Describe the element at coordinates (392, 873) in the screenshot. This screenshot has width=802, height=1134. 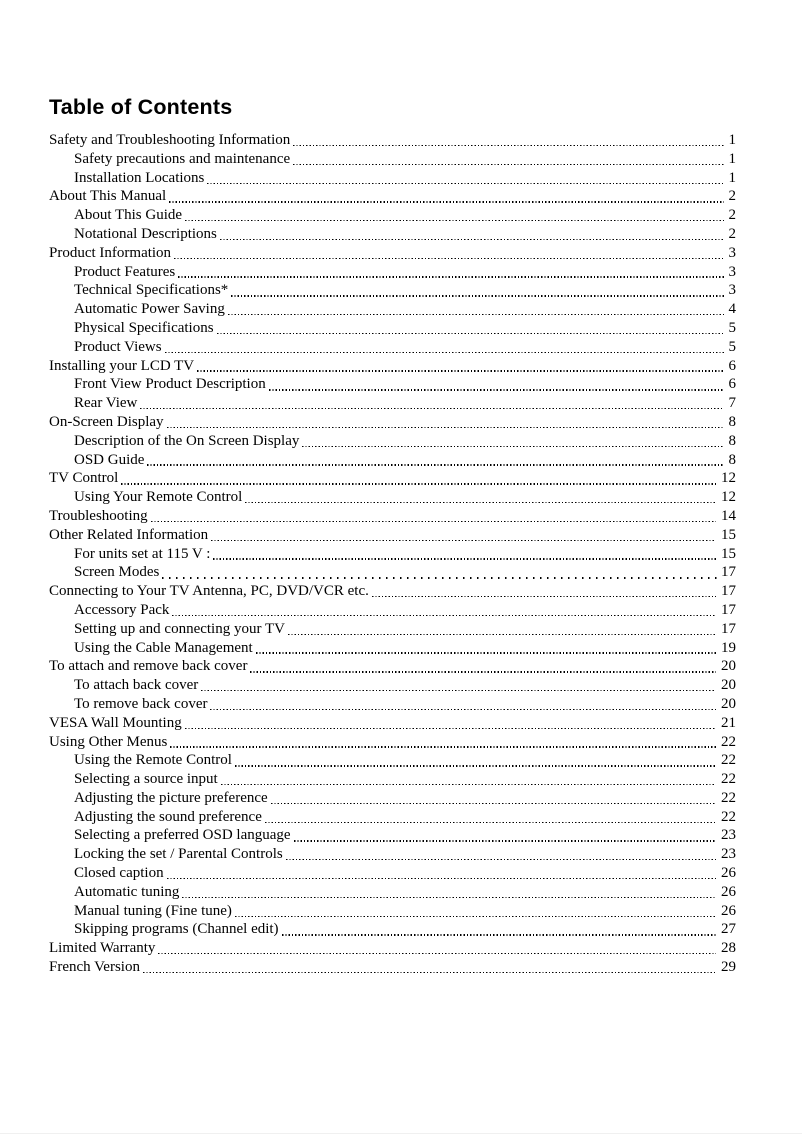
I see `toc-entry: Closed caption 26` at that location.